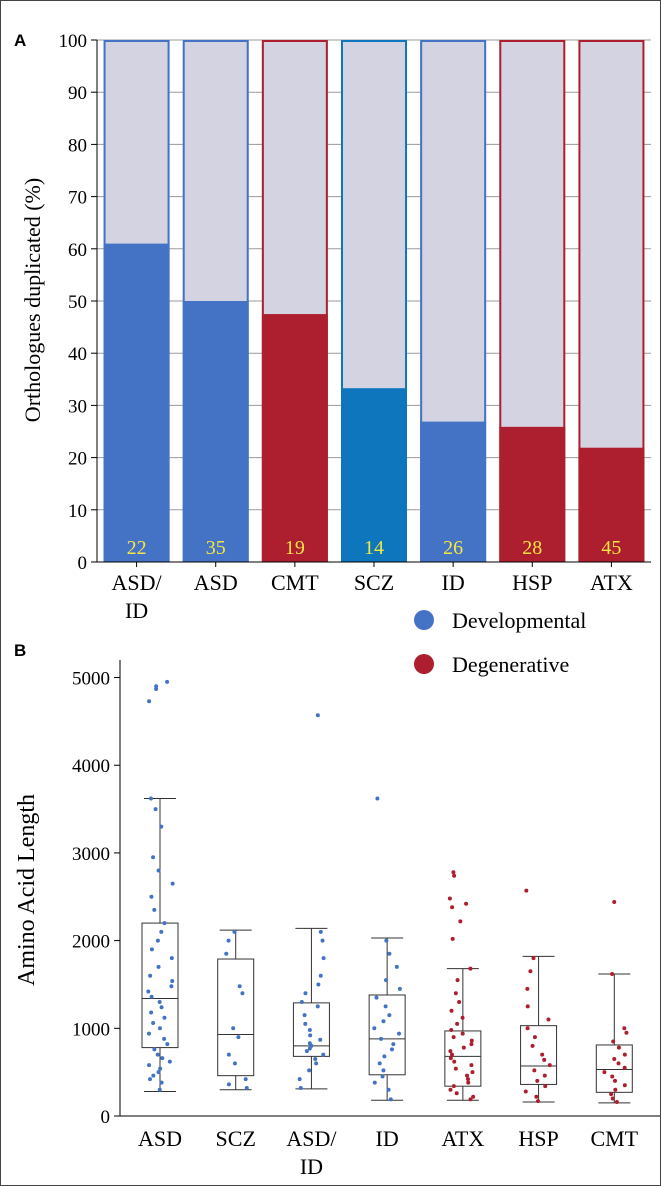 The image size is (661, 1186). What do you see at coordinates (91, 854) in the screenshot?
I see `panel-b-y-tick-label: 3000` at bounding box center [91, 854].